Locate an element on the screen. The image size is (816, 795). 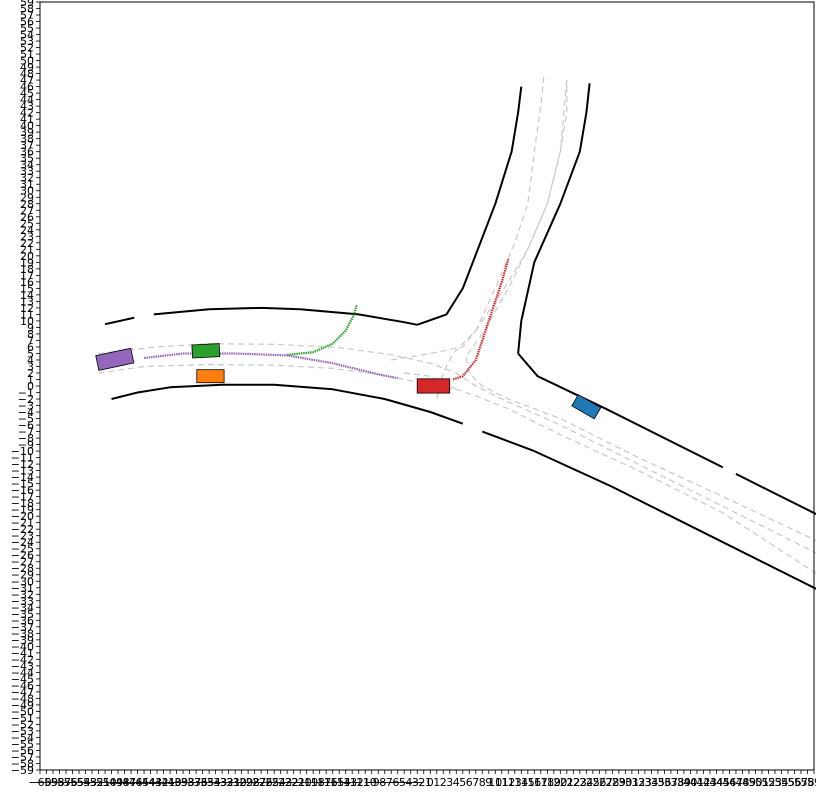
x-tick-label: −11 is located at coordinates (358, 782).